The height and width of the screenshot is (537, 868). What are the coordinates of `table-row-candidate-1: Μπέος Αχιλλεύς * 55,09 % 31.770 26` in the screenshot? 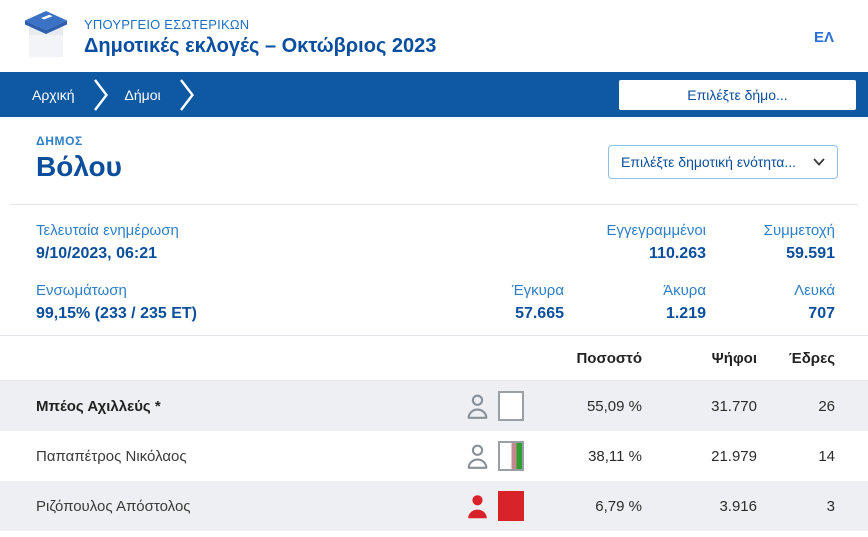 It's located at (434, 406).